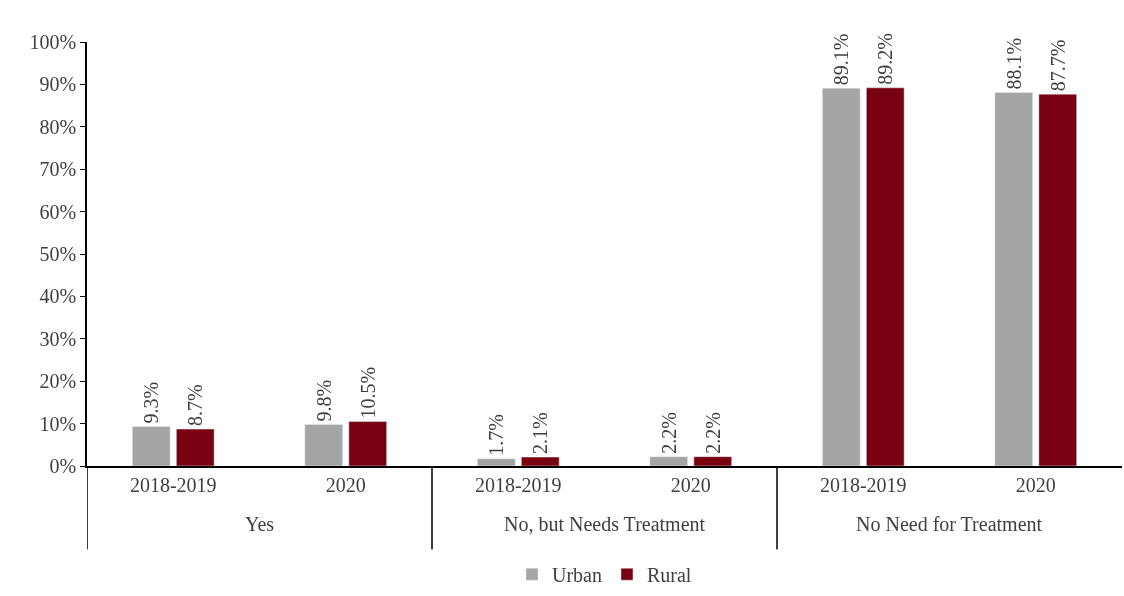 Image resolution: width=1124 pixels, height=596 pixels. Describe the element at coordinates (496, 435) in the screenshot. I see `data-label: 1.7%` at that location.